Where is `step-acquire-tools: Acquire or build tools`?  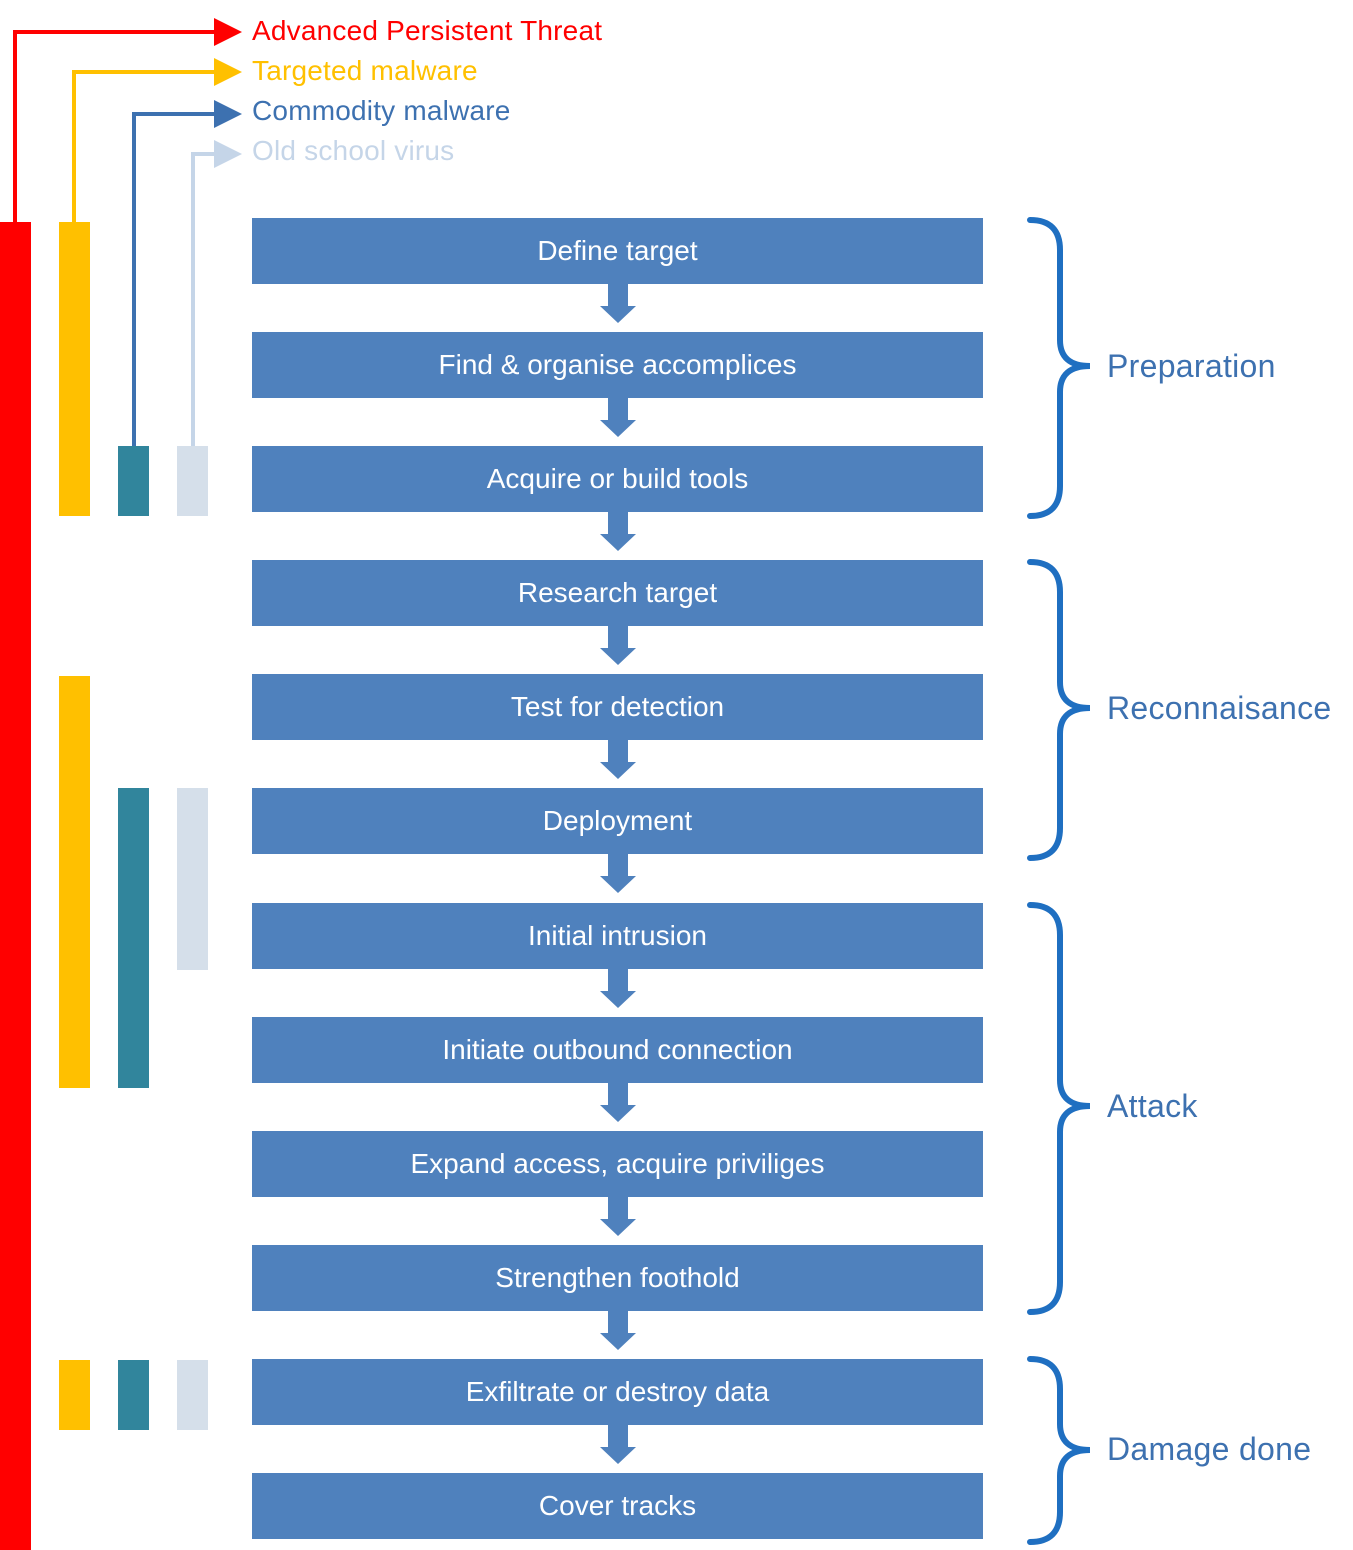 step-acquire-tools: Acquire or build tools is located at coordinates (617, 478).